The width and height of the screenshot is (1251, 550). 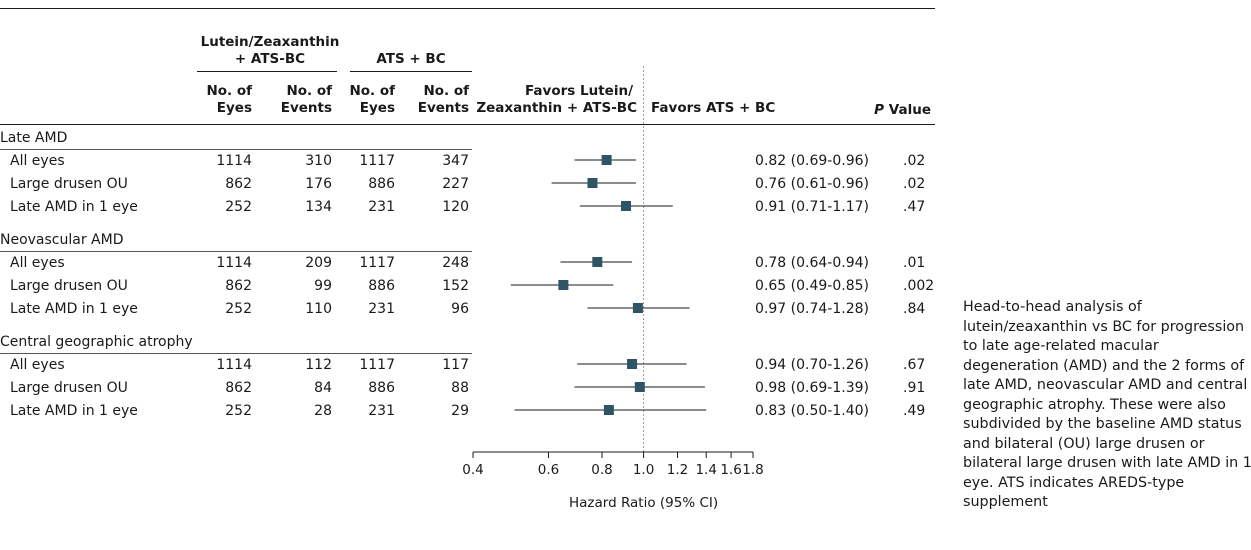 What do you see at coordinates (730, 470) in the screenshot?
I see `x-tick-label: 1.6` at bounding box center [730, 470].